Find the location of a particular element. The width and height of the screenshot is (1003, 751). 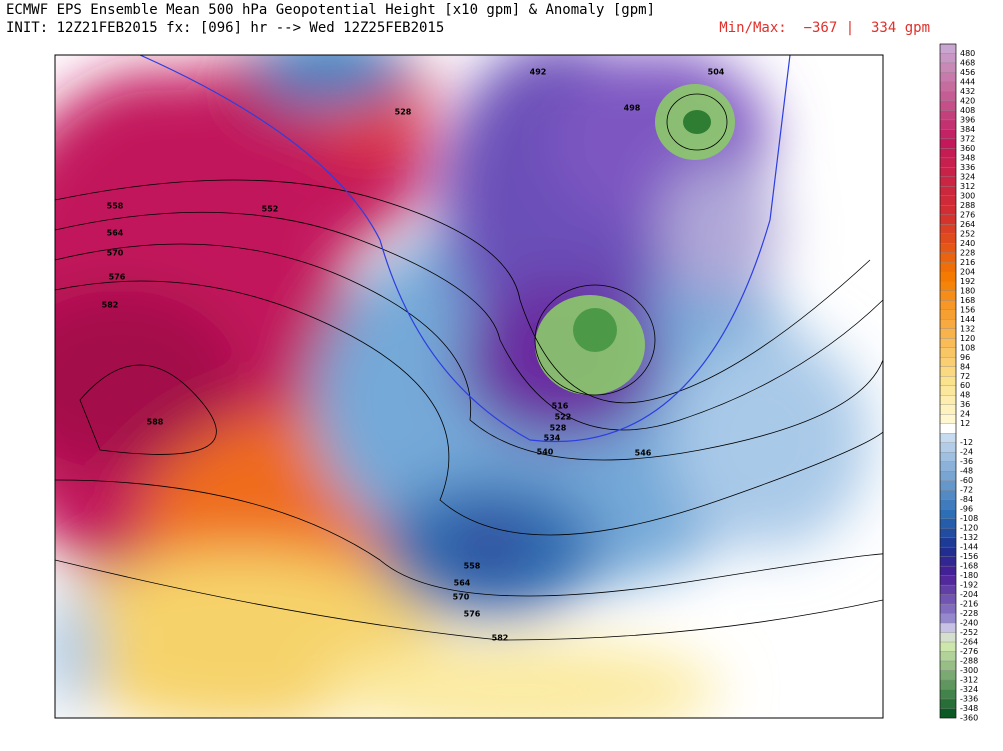

colorbar-label: 396 is located at coordinates (967, 119).